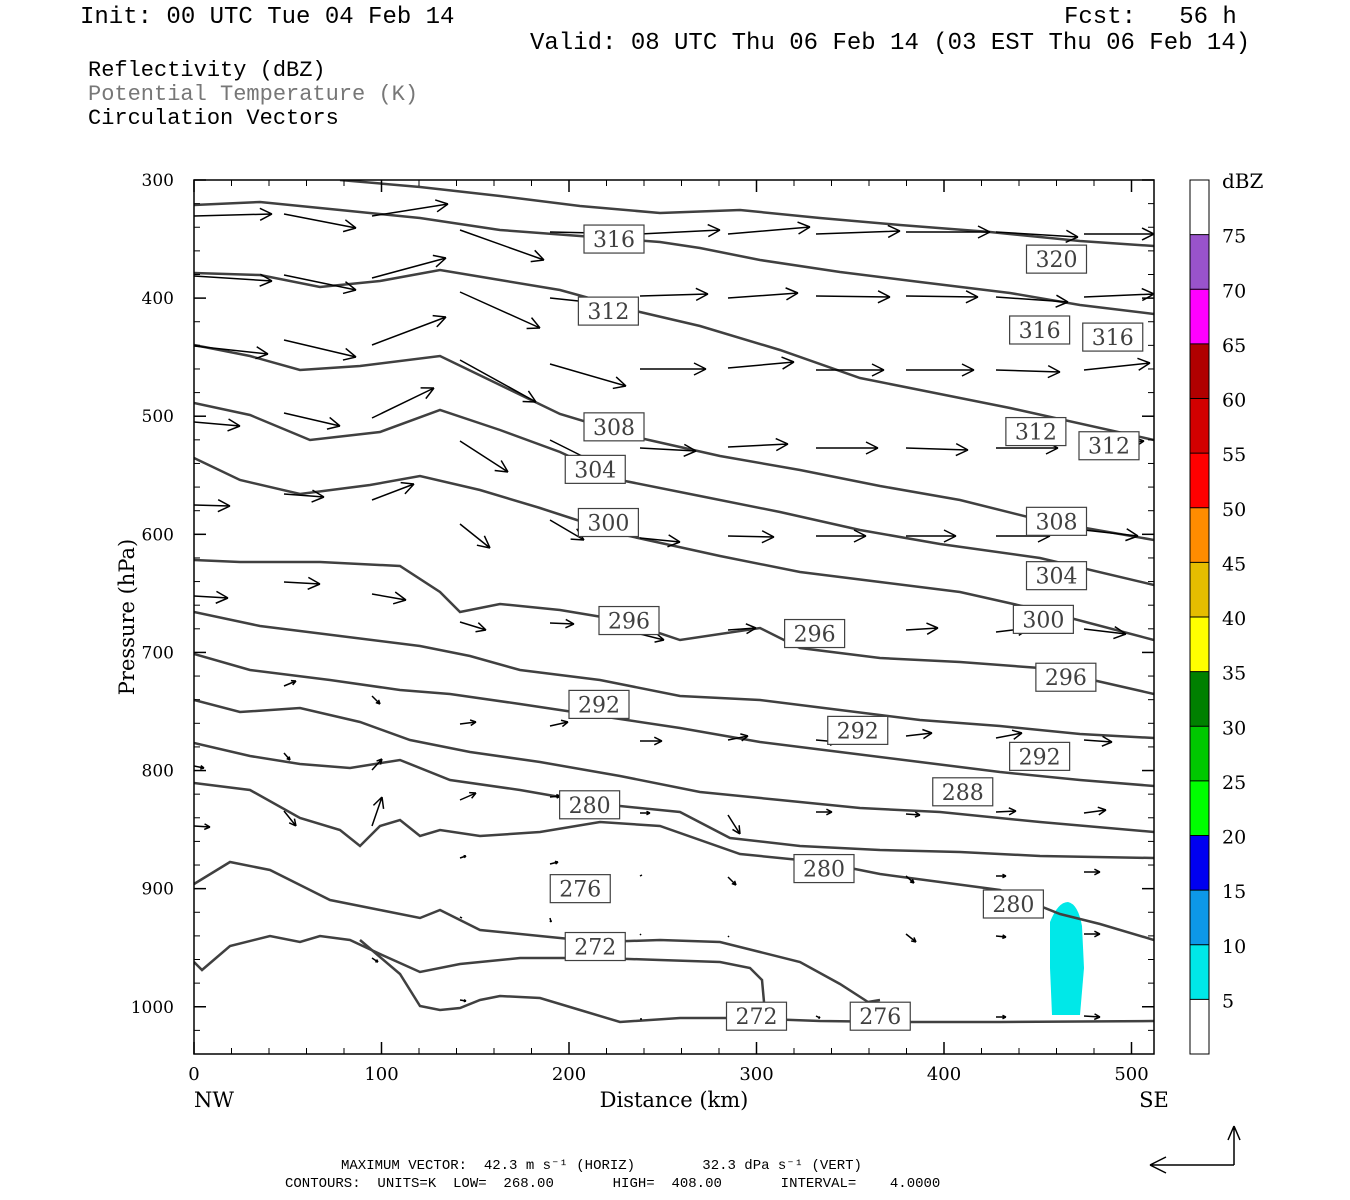 The width and height of the screenshot is (1350, 1200). I want to click on y-tick-label: 900, so click(158, 890).